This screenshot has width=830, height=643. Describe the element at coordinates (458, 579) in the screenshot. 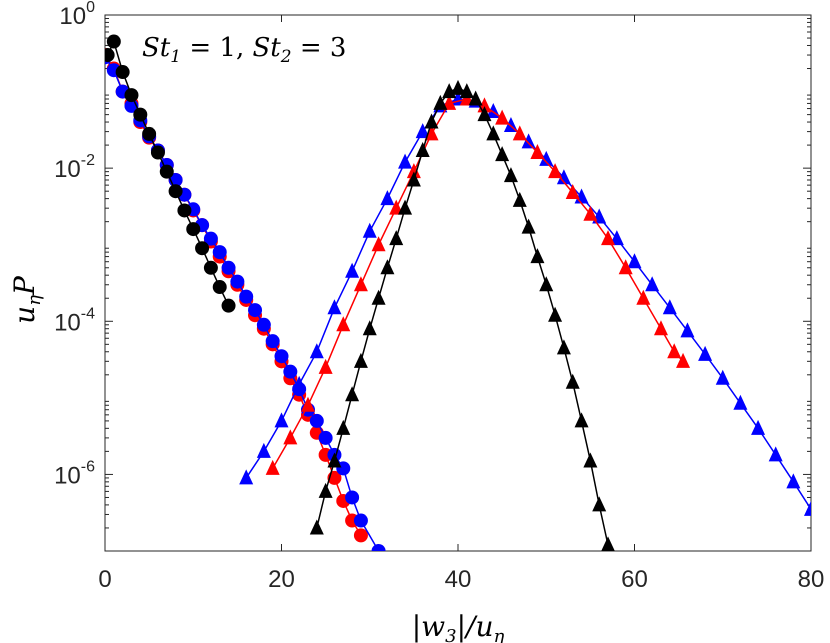

I see `x-tick-label: 40` at that location.